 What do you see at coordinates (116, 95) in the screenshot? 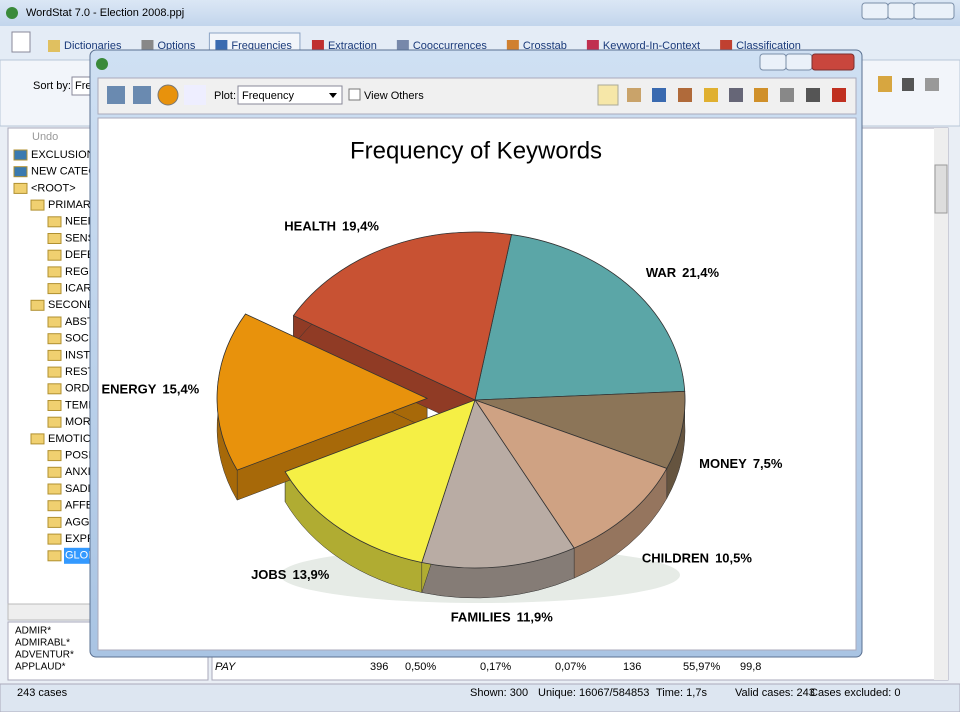
I see `bar-icon` at bounding box center [116, 95].